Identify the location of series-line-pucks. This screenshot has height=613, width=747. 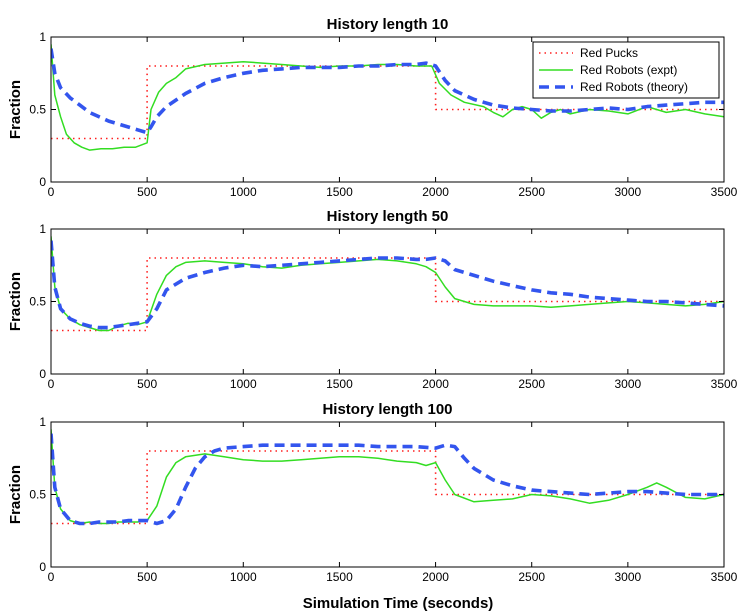
(387, 294).